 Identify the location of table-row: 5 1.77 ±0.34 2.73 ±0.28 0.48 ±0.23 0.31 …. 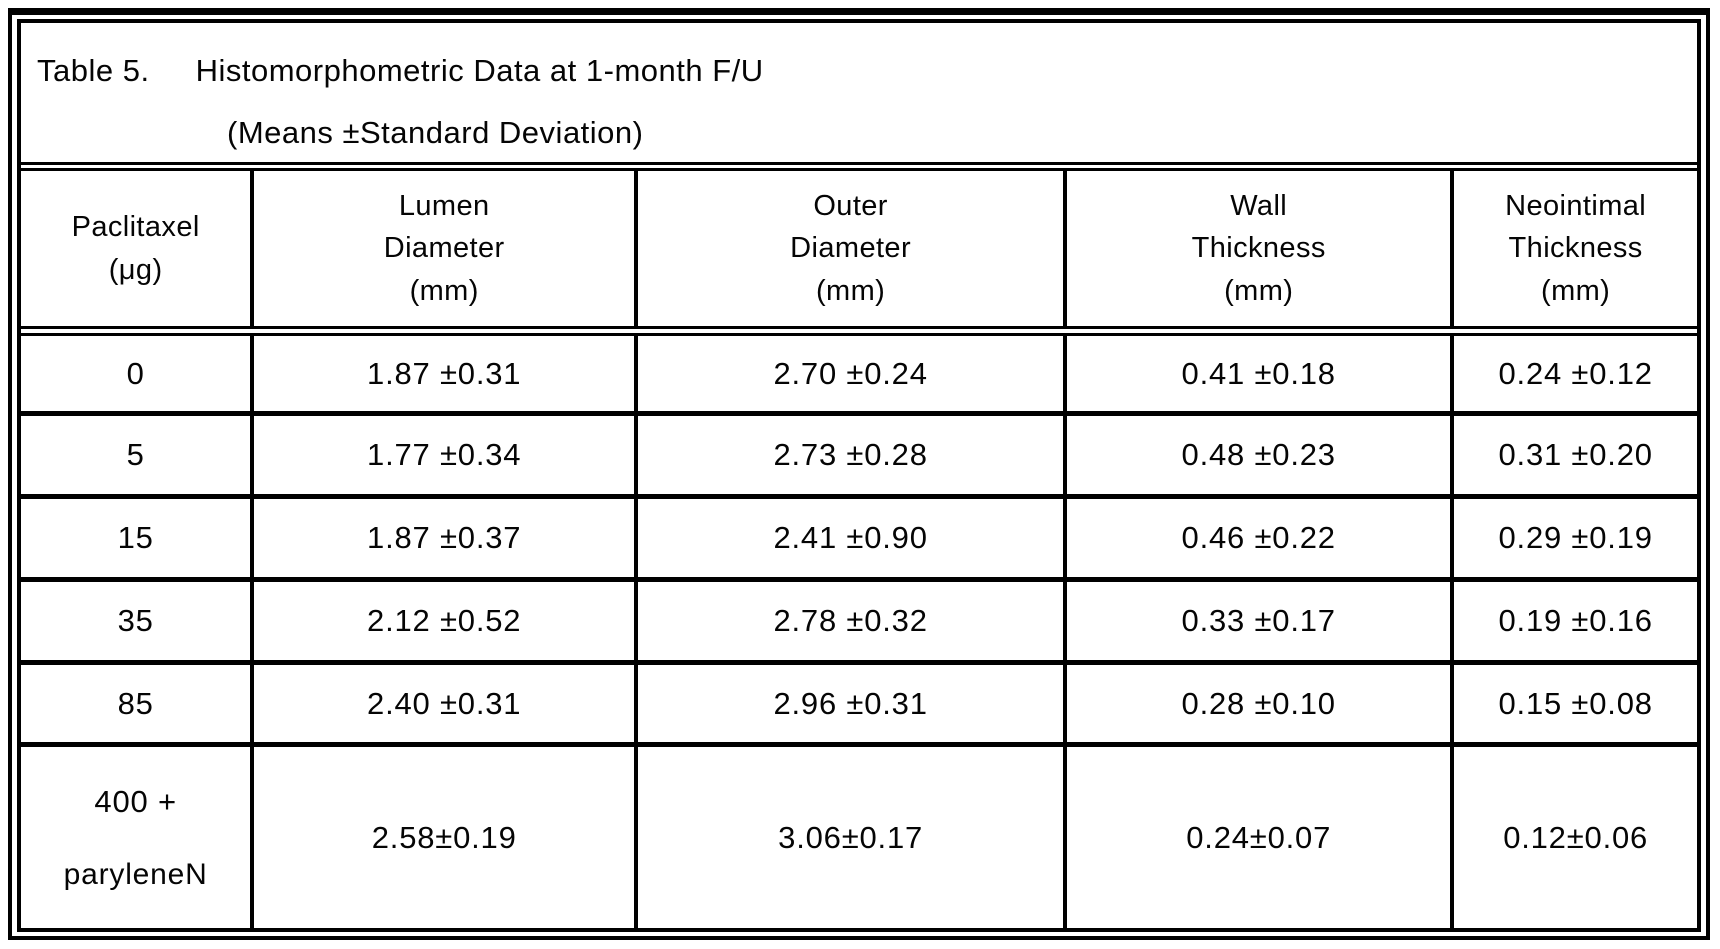
(859, 456).